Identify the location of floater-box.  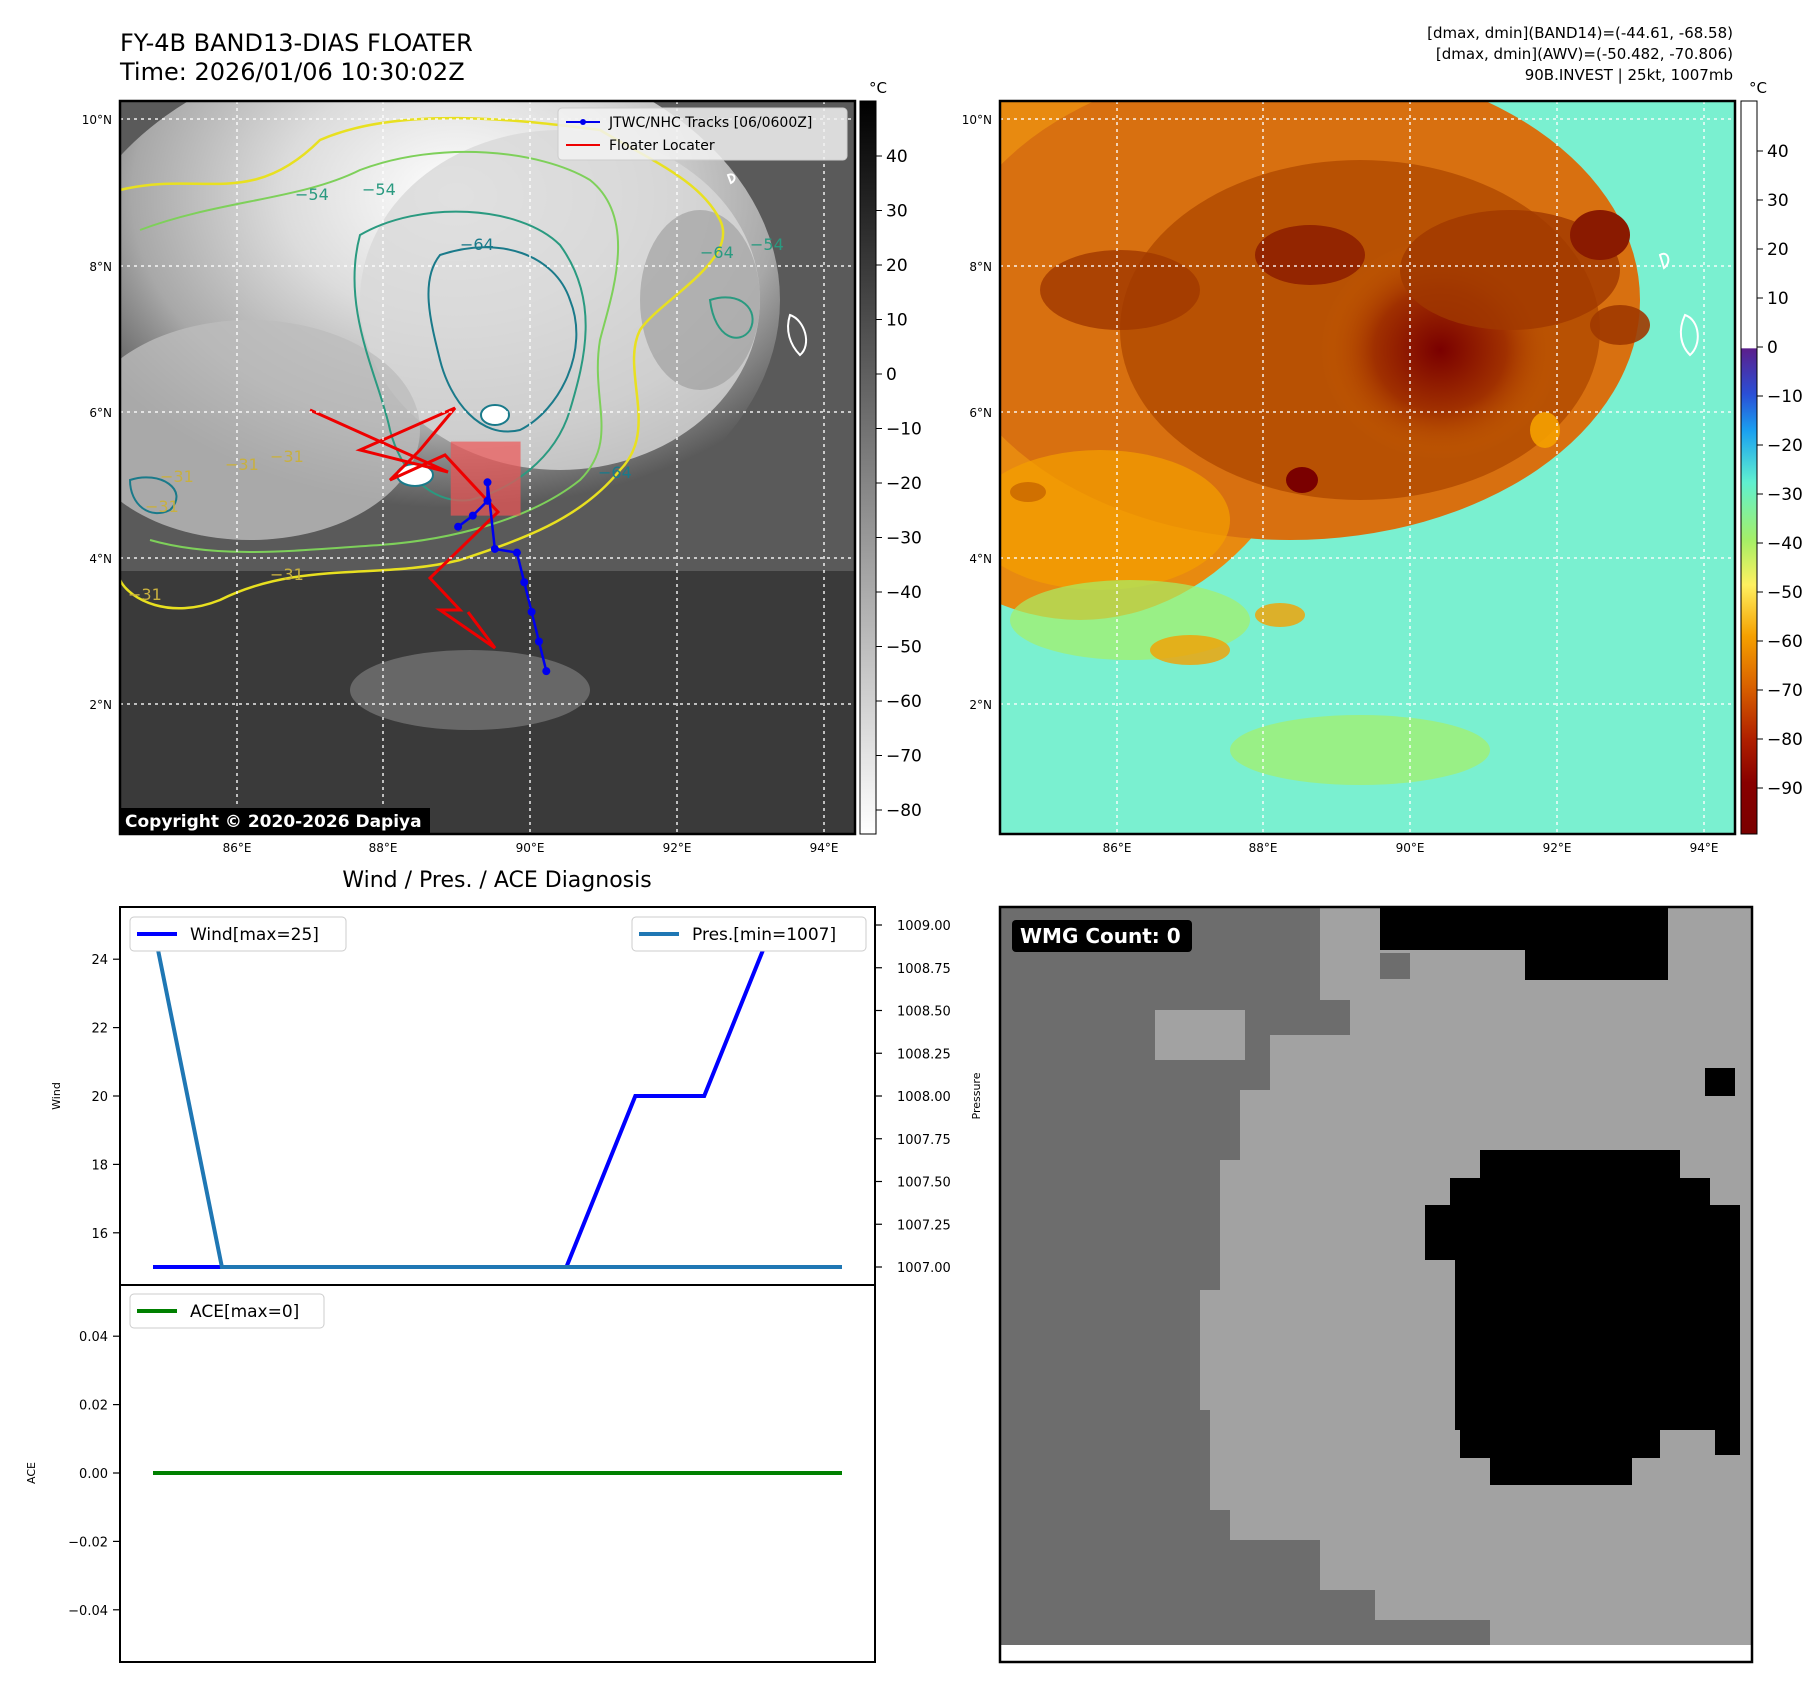
(485, 478).